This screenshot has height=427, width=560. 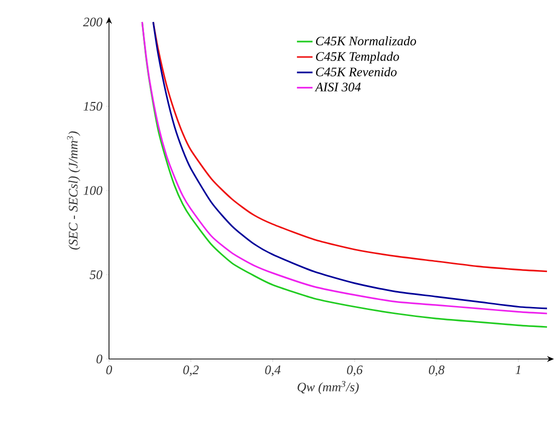 What do you see at coordinates (99, 359) in the screenshot?
I see `y-tick-label: 0` at bounding box center [99, 359].